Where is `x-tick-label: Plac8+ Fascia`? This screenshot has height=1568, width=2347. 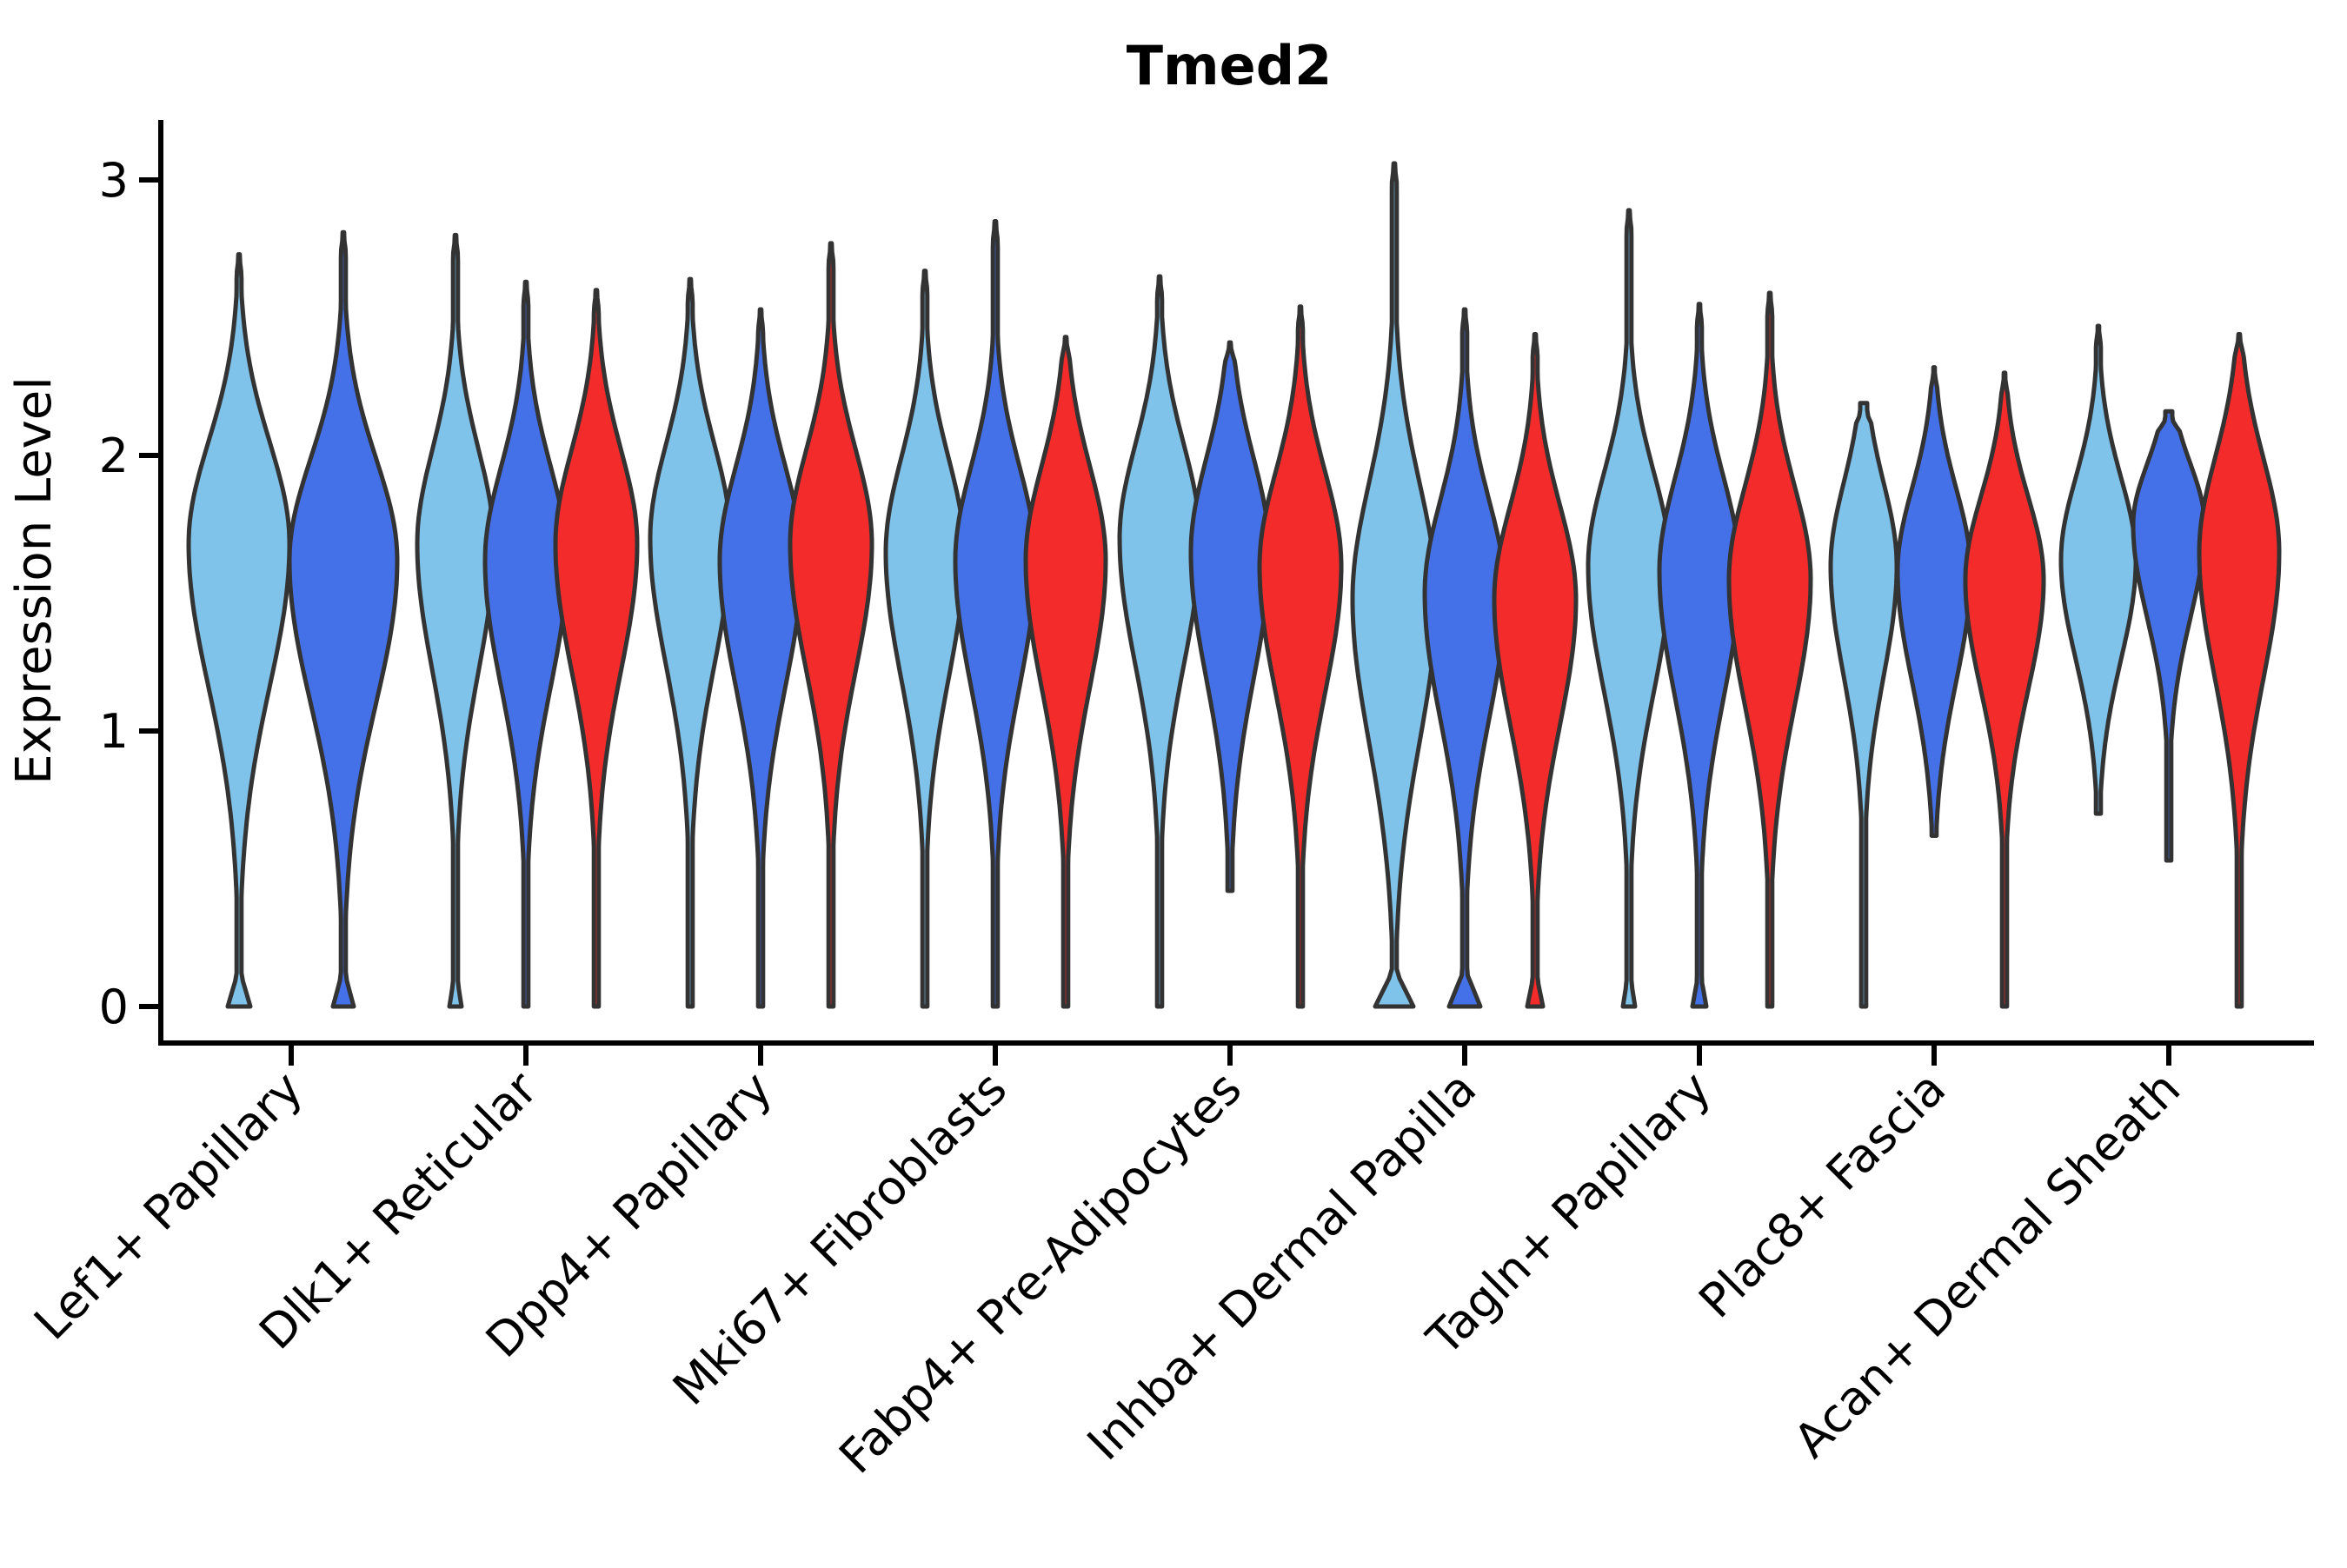 x-tick-label: Plac8+ Fascia is located at coordinates (1822, 1195).